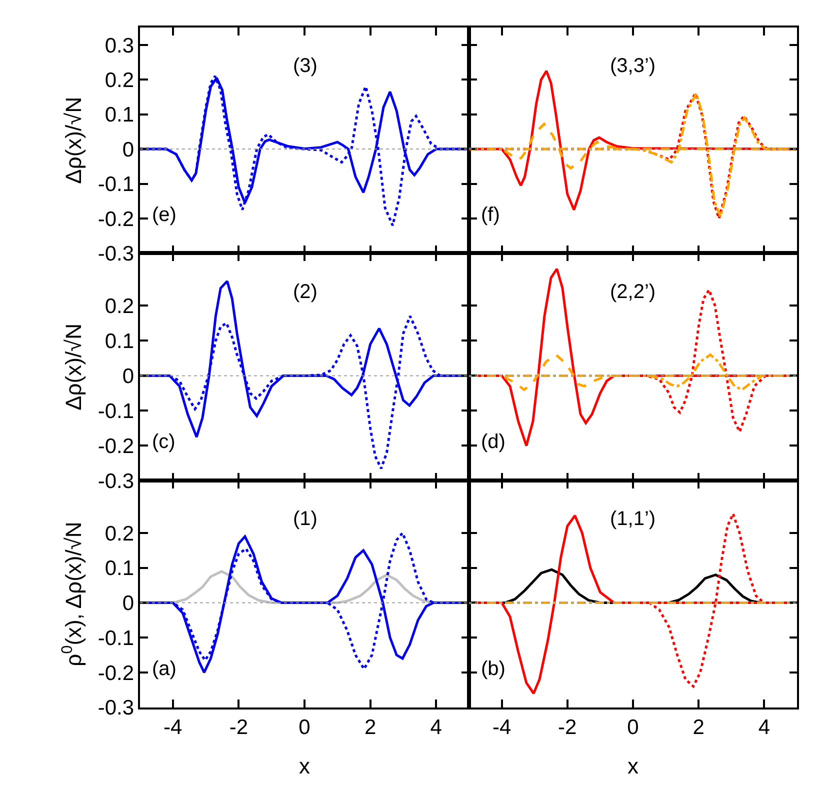 The width and height of the screenshot is (822, 805). I want to click on annotation: (1,1’), so click(633, 519).